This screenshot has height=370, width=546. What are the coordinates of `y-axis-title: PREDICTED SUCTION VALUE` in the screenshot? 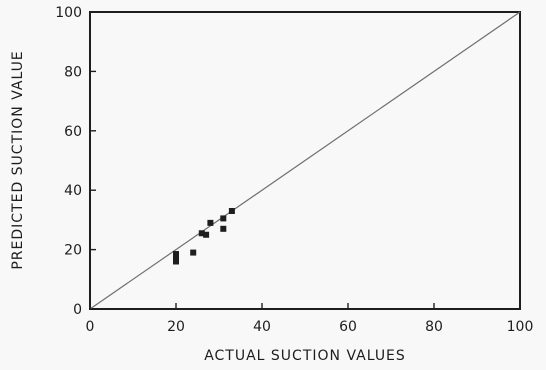 It's located at (18, 159).